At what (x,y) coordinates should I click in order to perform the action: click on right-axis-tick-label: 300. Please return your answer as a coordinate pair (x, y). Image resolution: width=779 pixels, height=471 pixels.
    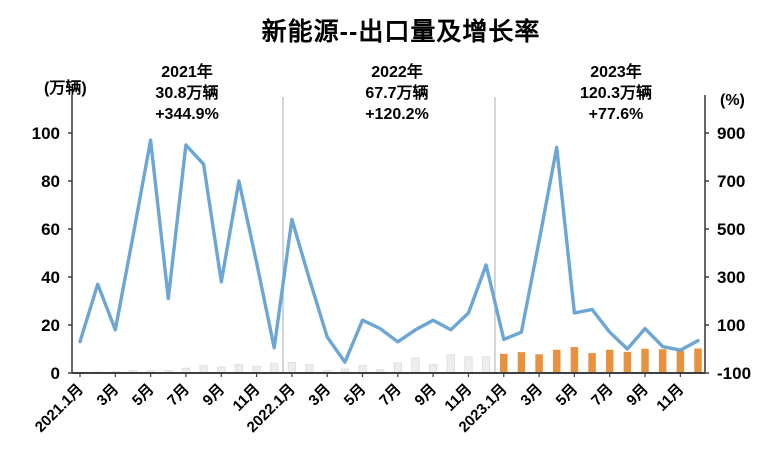
    Looking at the image, I should click on (731, 277).